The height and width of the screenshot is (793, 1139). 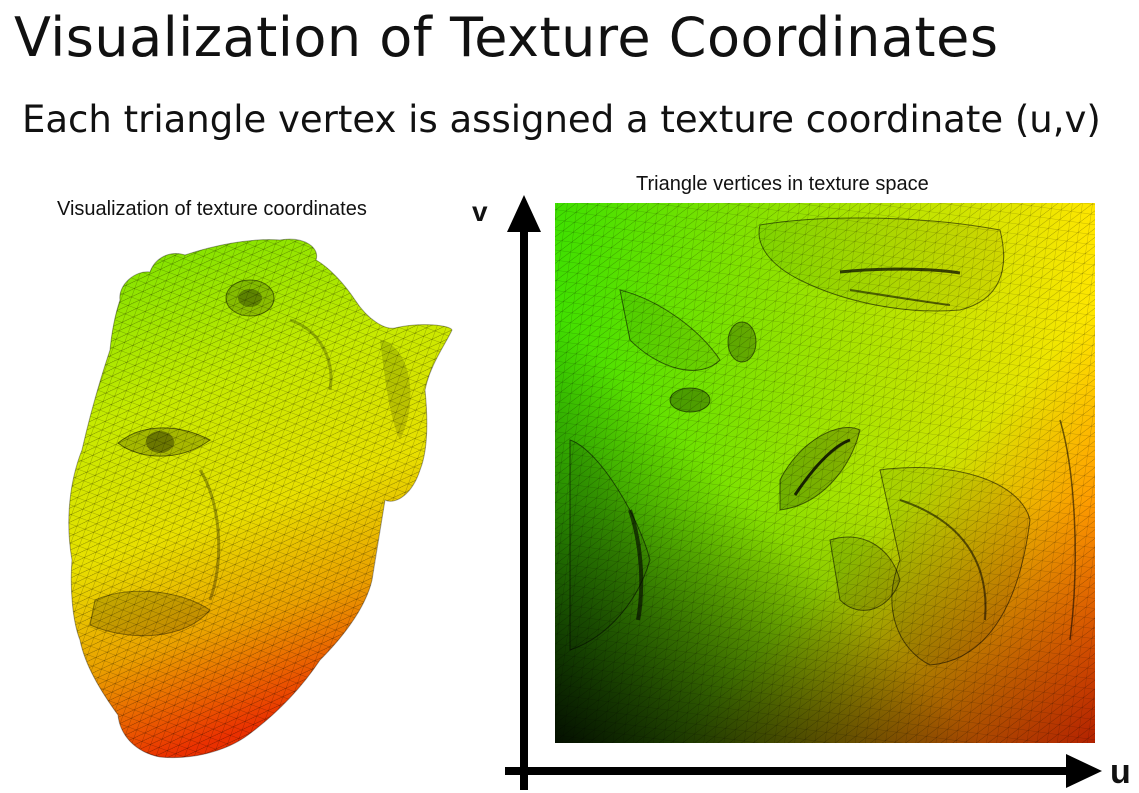 What do you see at coordinates (212, 209) in the screenshot?
I see `face-caption: Visualization of texture coordinates` at bounding box center [212, 209].